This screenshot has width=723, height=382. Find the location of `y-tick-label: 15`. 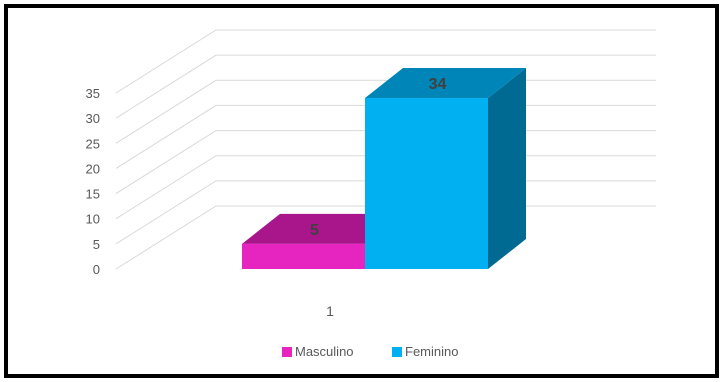

y-tick-label: 15 is located at coordinates (93, 194).